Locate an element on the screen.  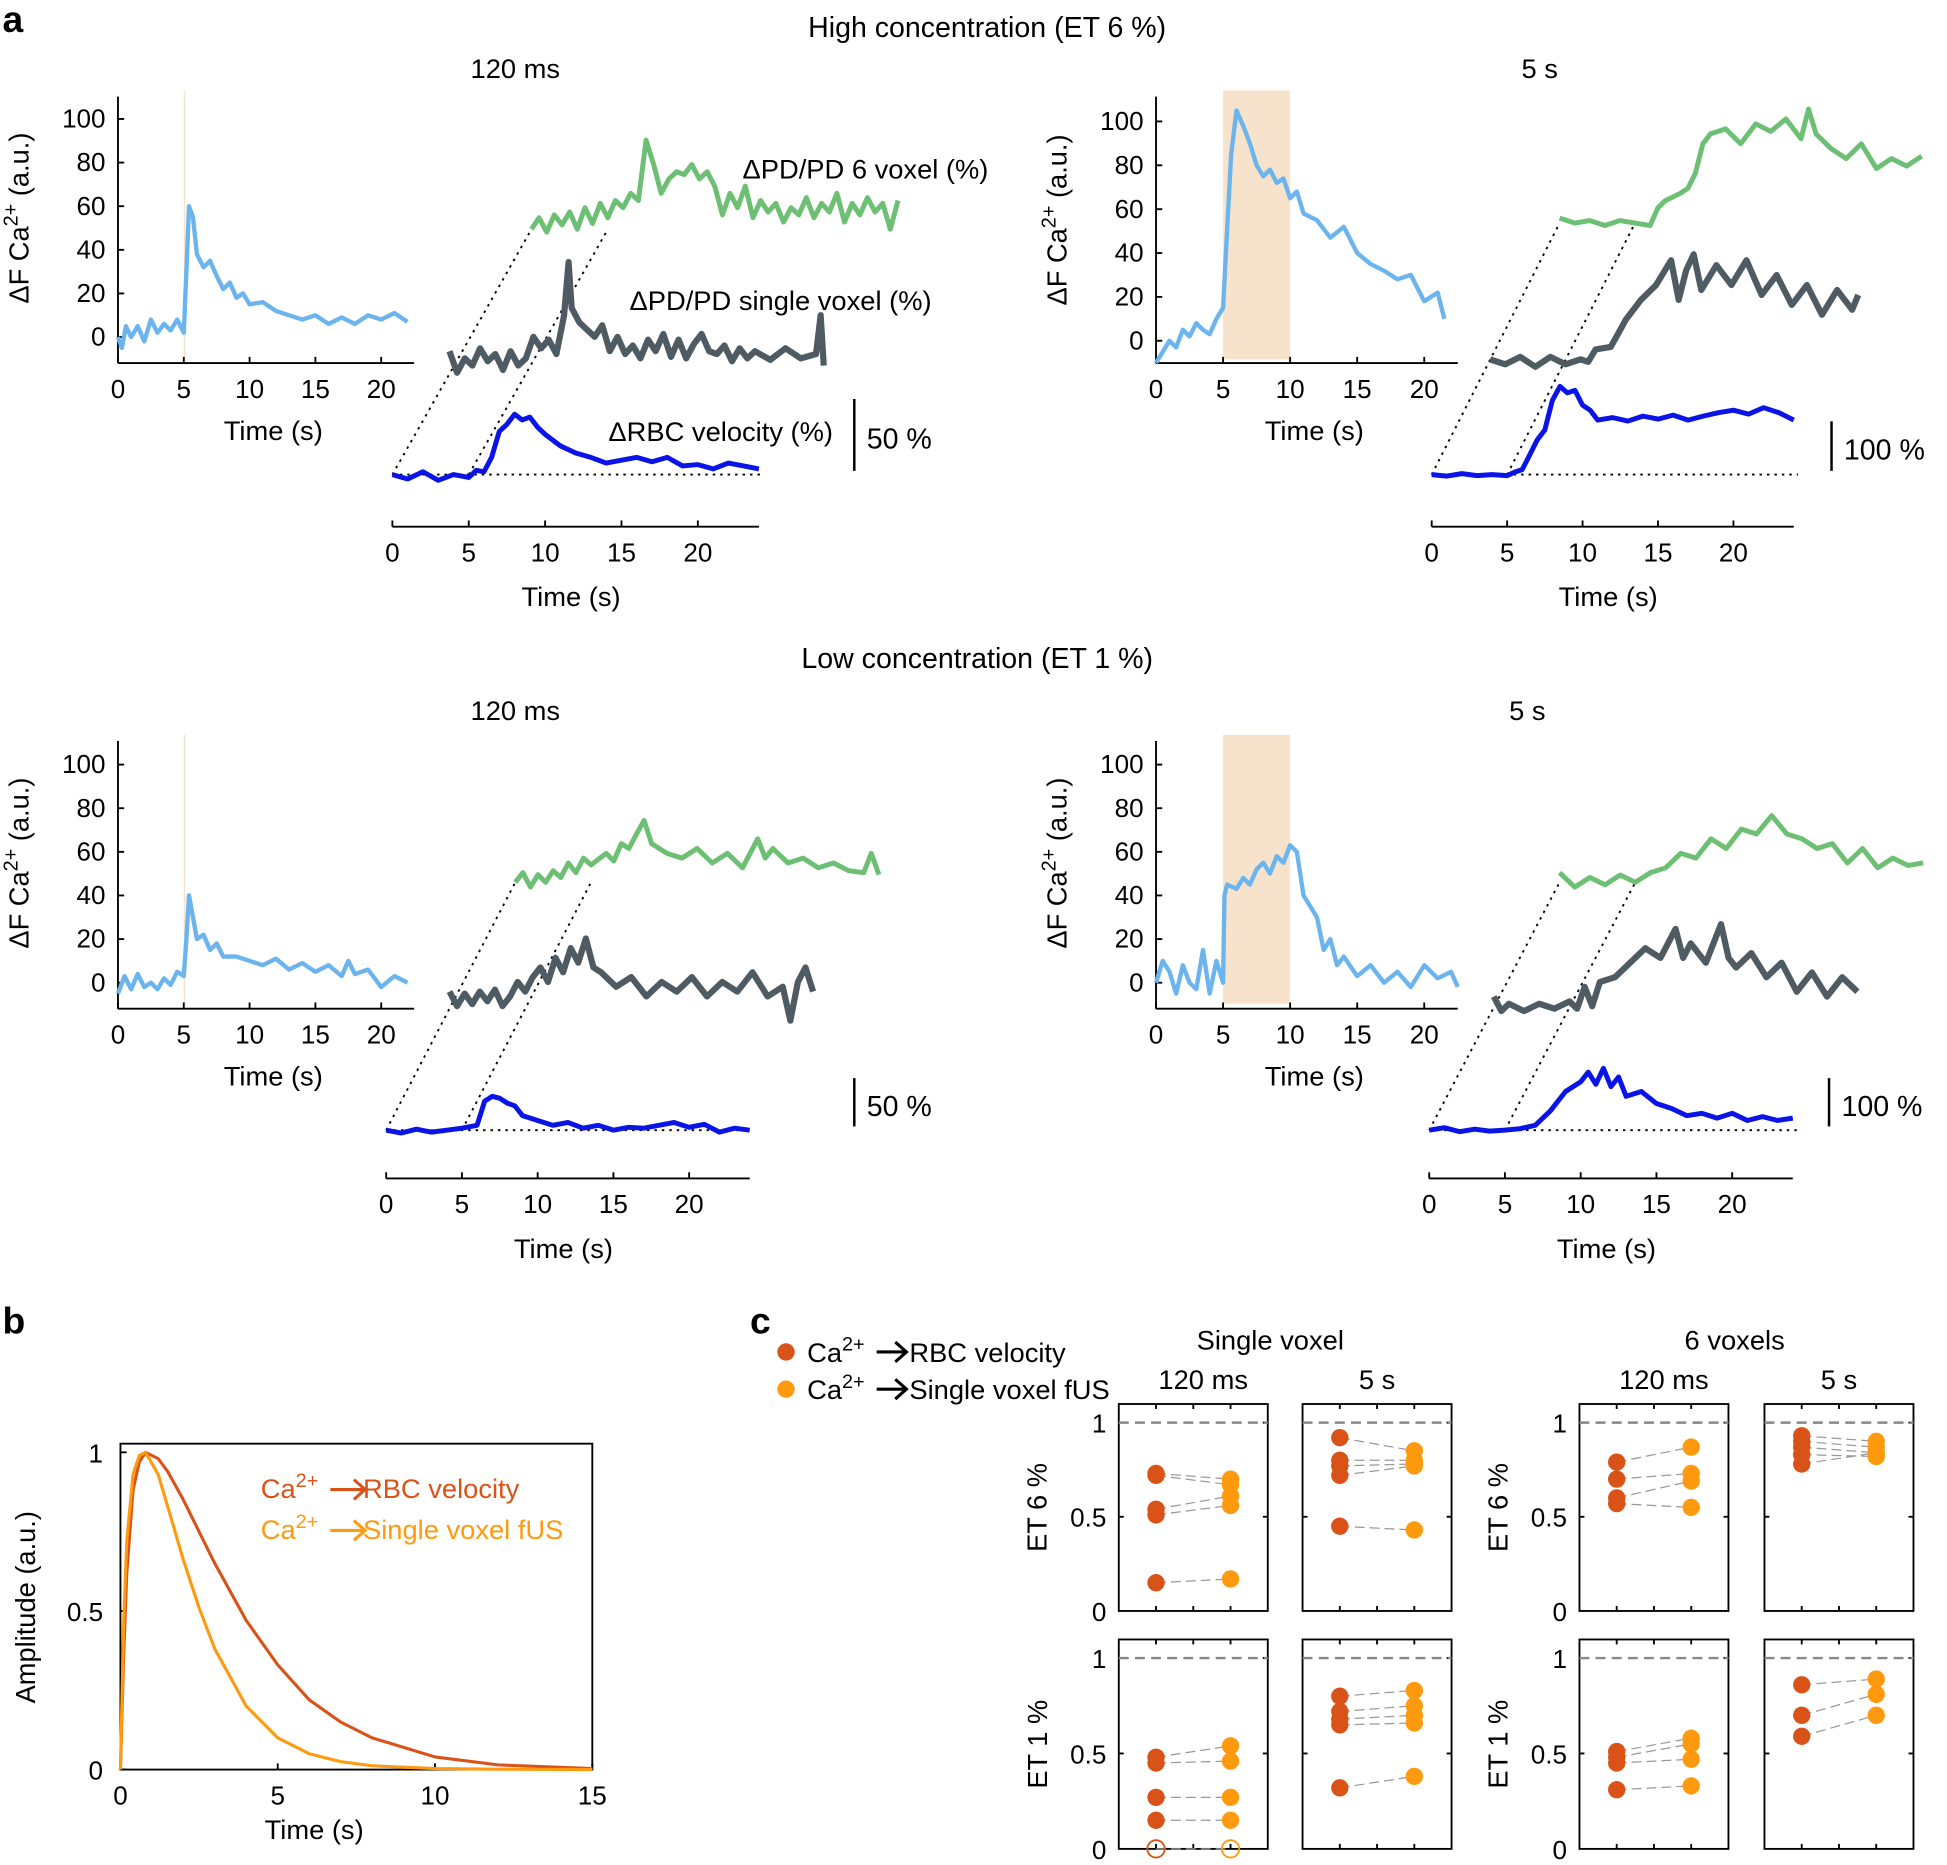
stimulus-shade is located at coordinates (184, 225).